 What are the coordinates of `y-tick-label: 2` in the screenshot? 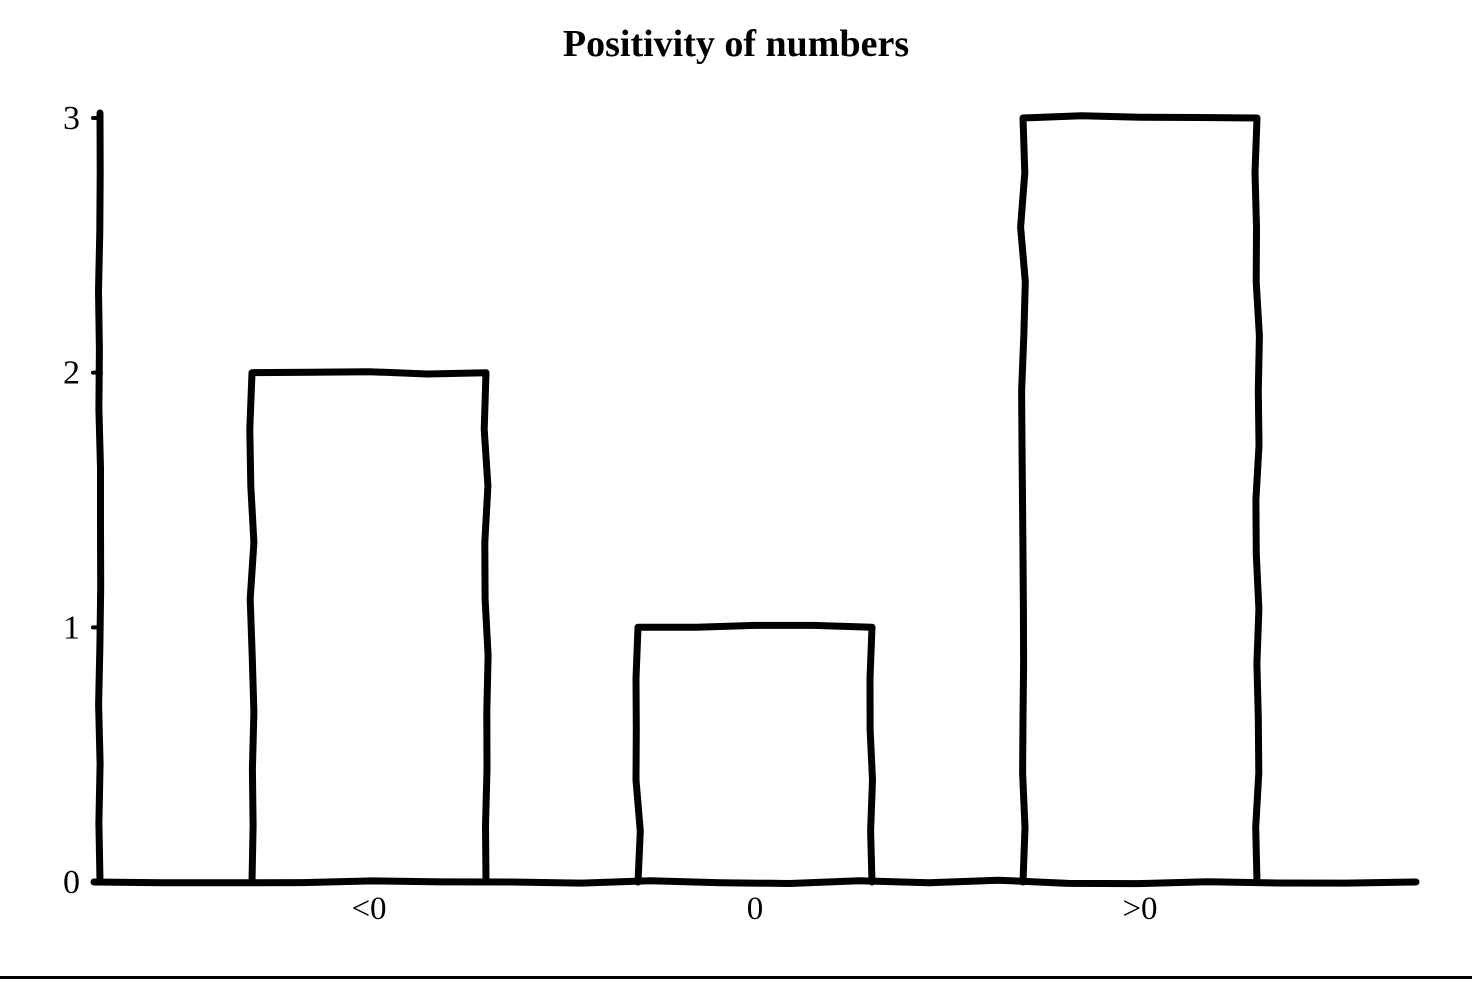 It's located at (71, 373).